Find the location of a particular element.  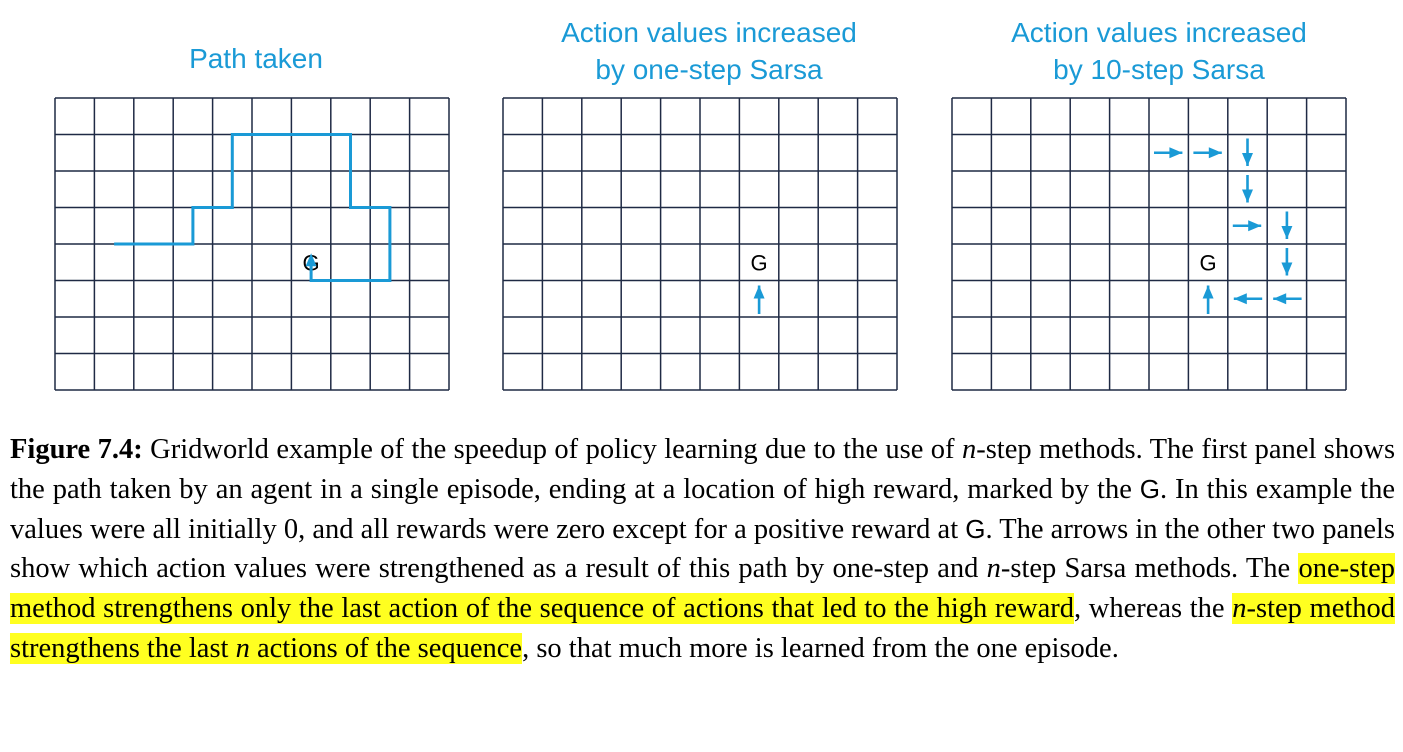

highlight-text: -step method strengthens the last is located at coordinates (703, 628).